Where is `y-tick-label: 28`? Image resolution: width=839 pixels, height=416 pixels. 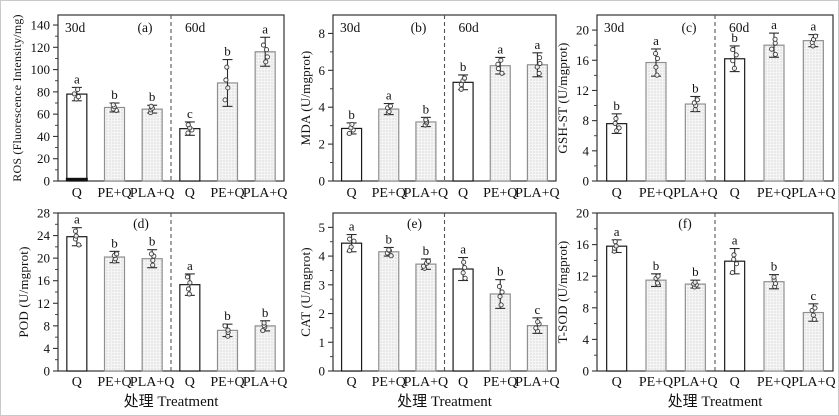
y-tick-label: 28 is located at coordinates (43, 213).